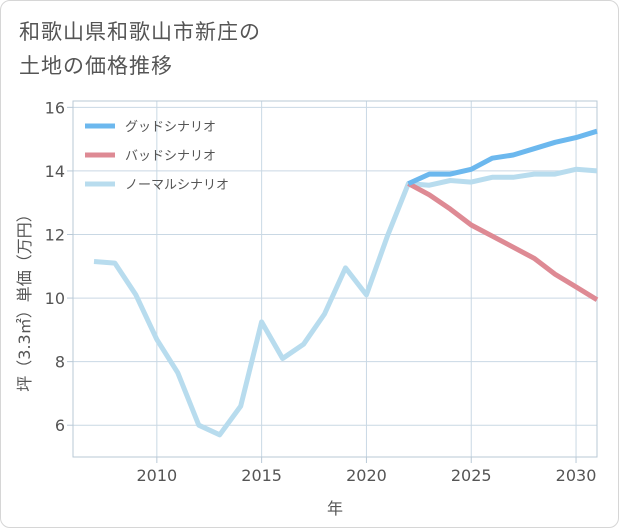 The width and height of the screenshot is (621, 530). What do you see at coordinates (170, 127) in the screenshot?
I see `legend-label: グッドシナリオ` at bounding box center [170, 127].